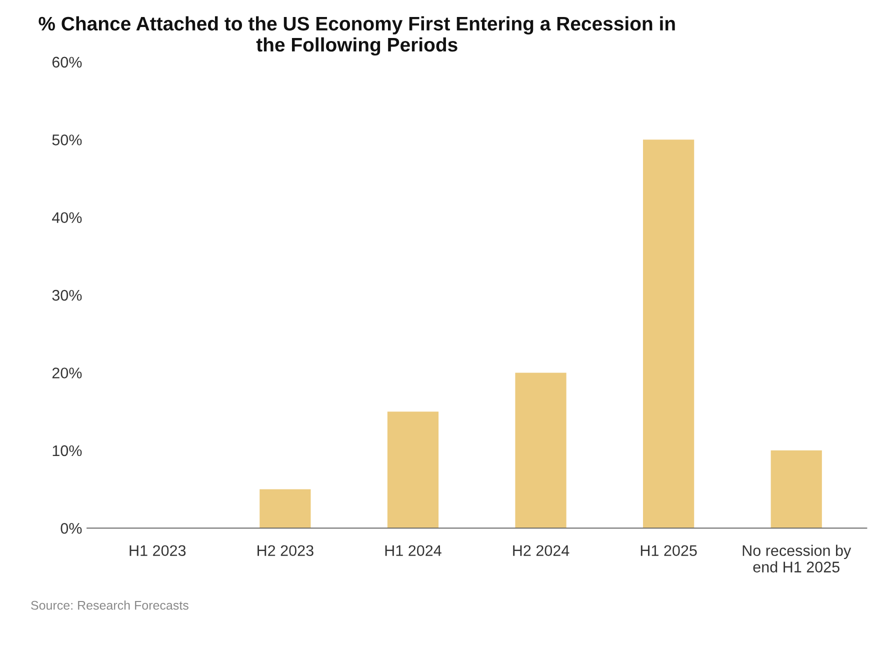 The width and height of the screenshot is (871, 652). Describe the element at coordinates (286, 550) in the screenshot. I see `x-tick-label: H2 2023` at that location.